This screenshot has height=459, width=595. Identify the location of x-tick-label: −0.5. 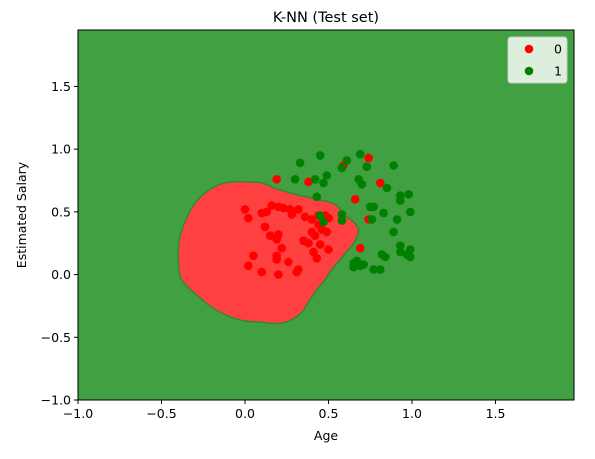
(161, 413).